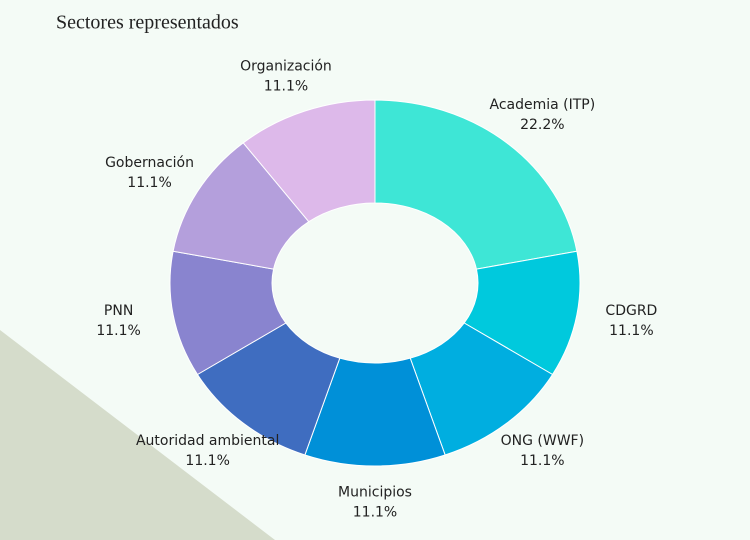  What do you see at coordinates (147, 23) in the screenshot?
I see `chart-title: Sectores representados` at bounding box center [147, 23].